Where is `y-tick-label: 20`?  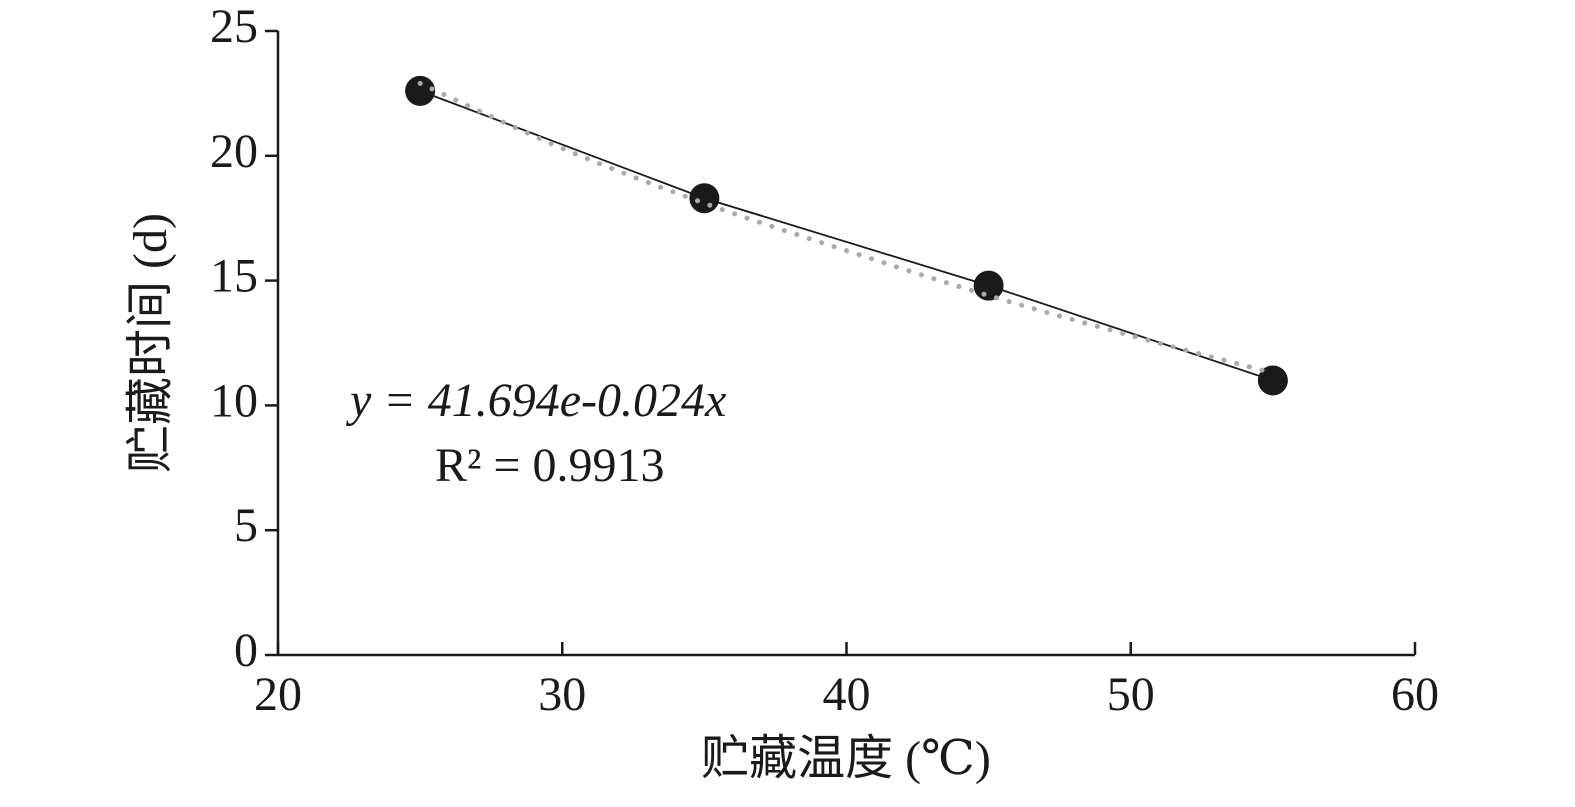
y-tick-label: 20 is located at coordinates (234, 151).